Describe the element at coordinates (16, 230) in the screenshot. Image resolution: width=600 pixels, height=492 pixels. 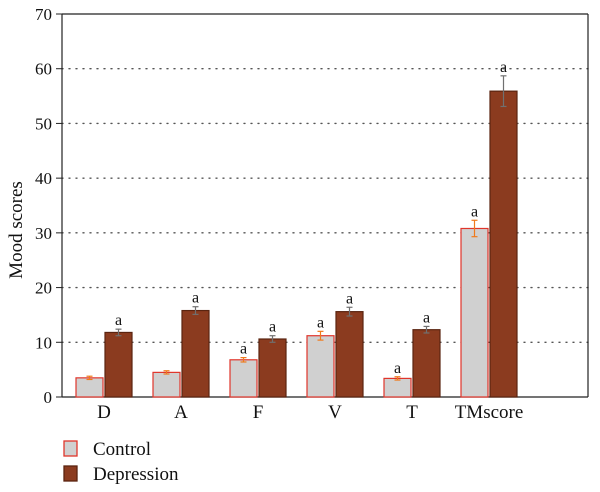
I see `y-axis-label: Mood scores` at that location.